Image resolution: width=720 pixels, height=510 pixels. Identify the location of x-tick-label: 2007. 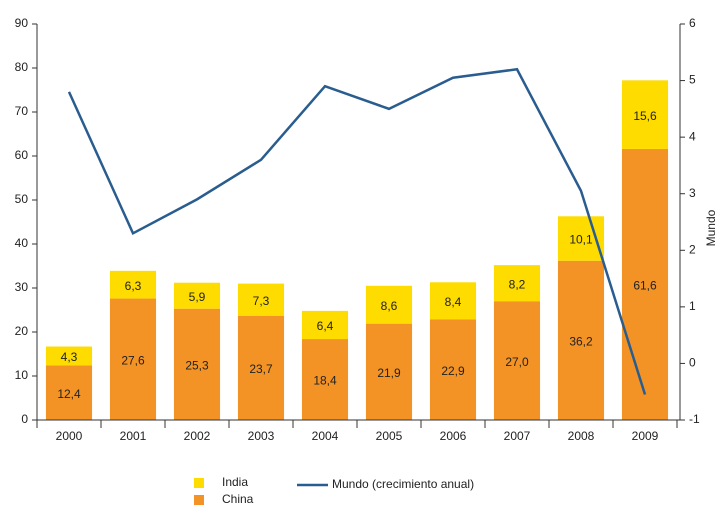
(517, 436).